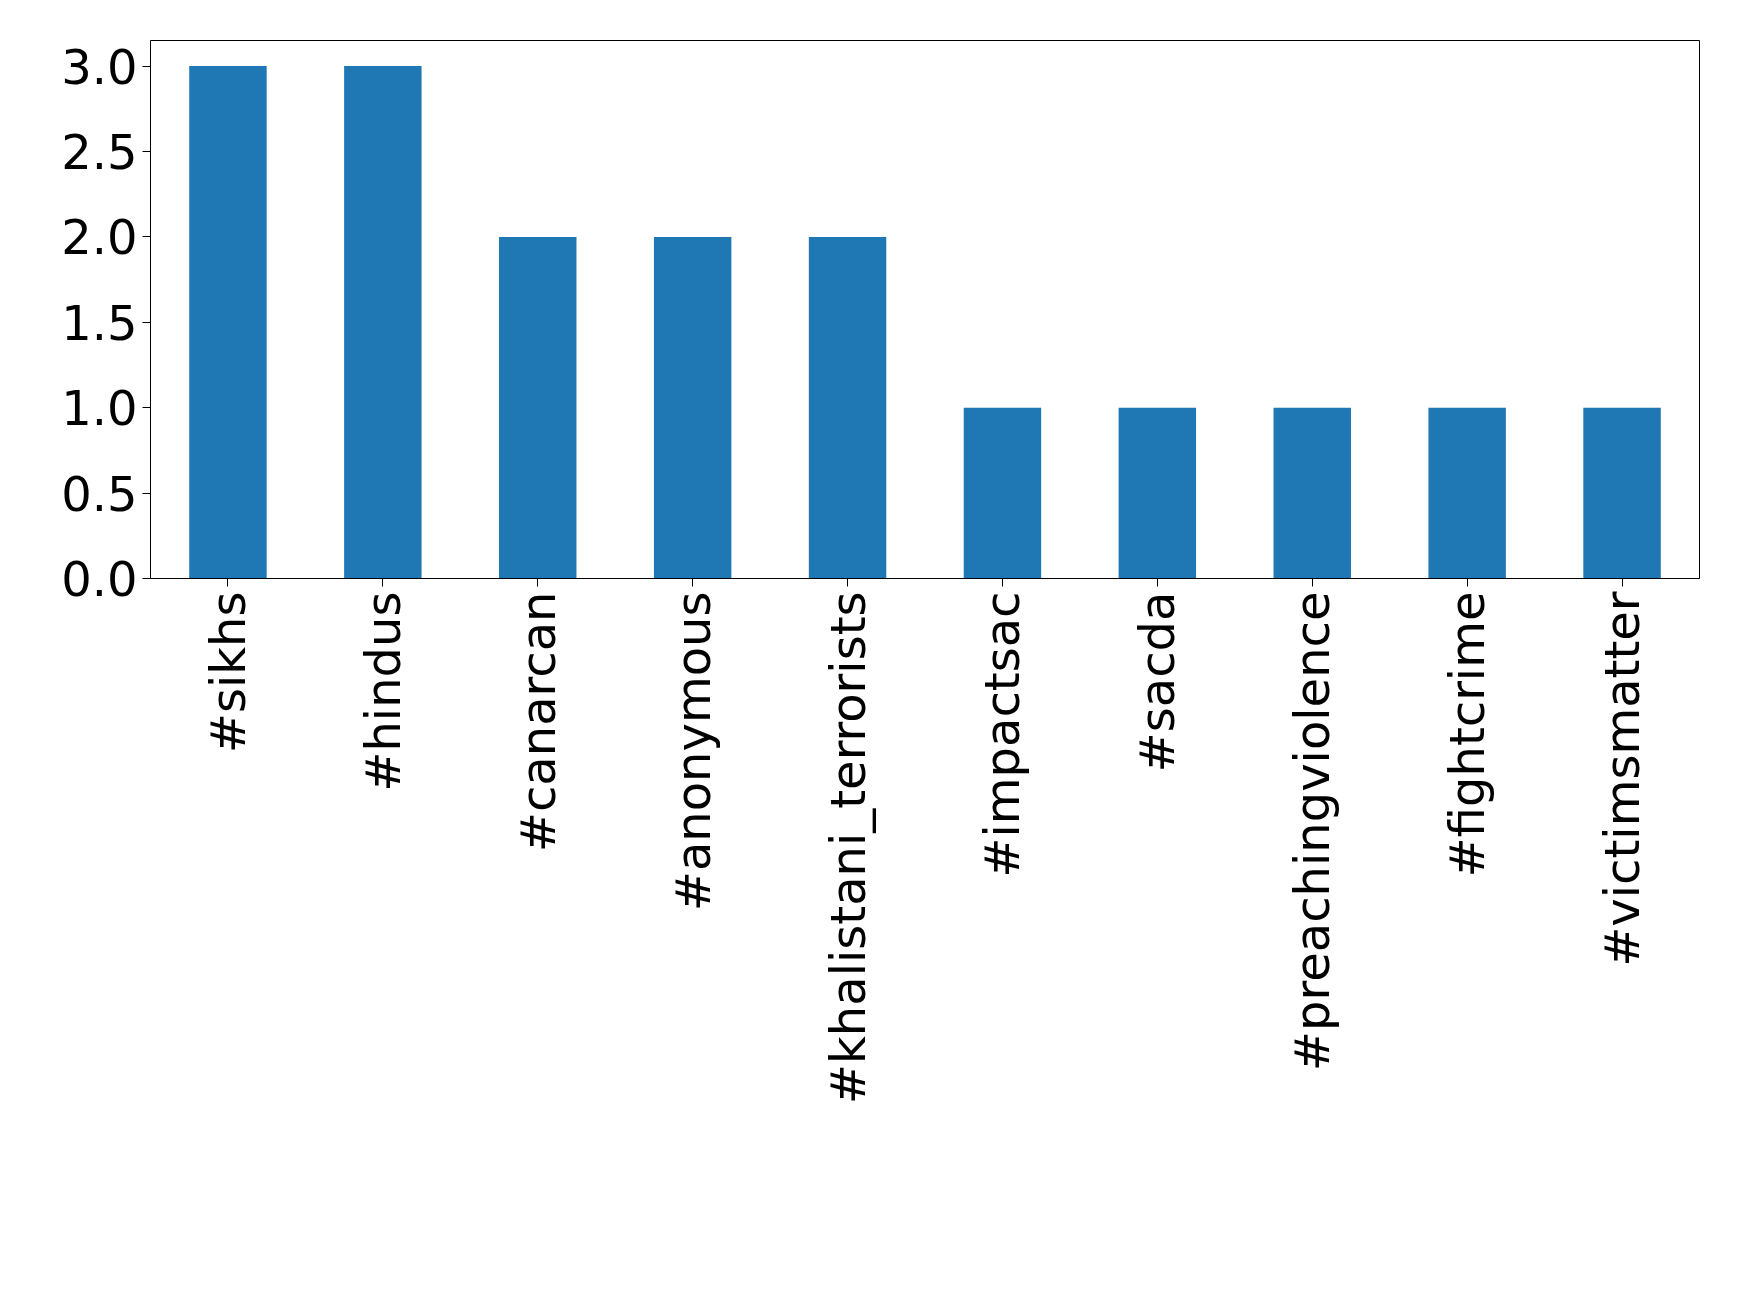  What do you see at coordinates (1157, 682) in the screenshot?
I see `x-tick-label: #sacda` at bounding box center [1157, 682].